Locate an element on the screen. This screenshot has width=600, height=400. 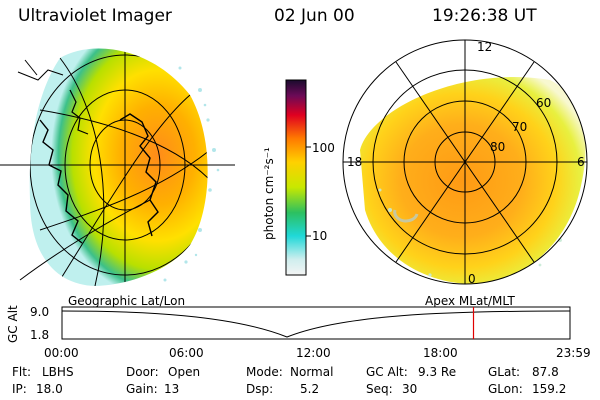
gain-value: 13 is located at coordinates (172, 389).